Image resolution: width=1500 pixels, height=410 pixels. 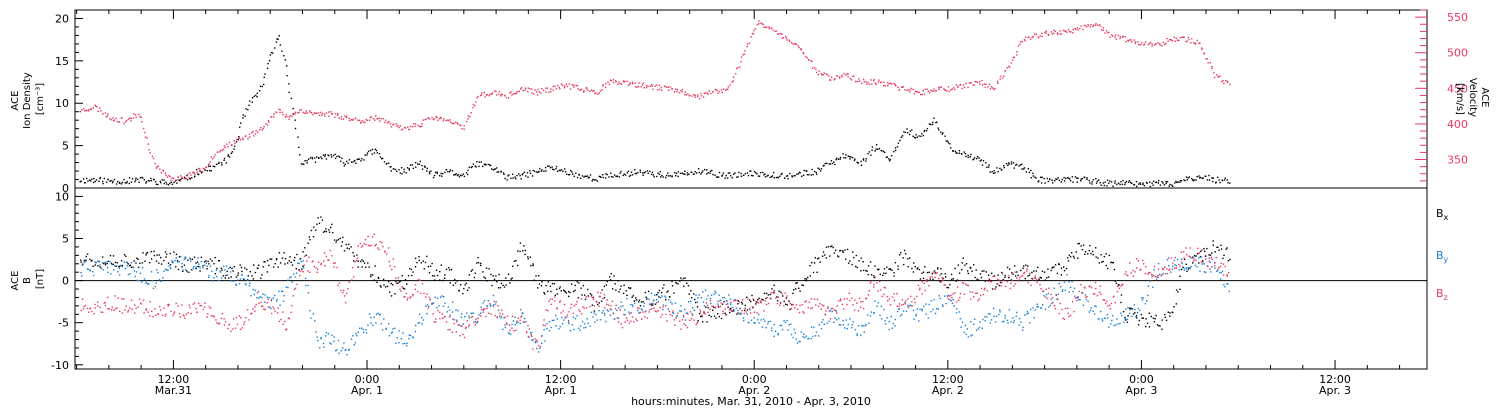 I want to click on date-tick-label: Mar.31, so click(x=173, y=390).